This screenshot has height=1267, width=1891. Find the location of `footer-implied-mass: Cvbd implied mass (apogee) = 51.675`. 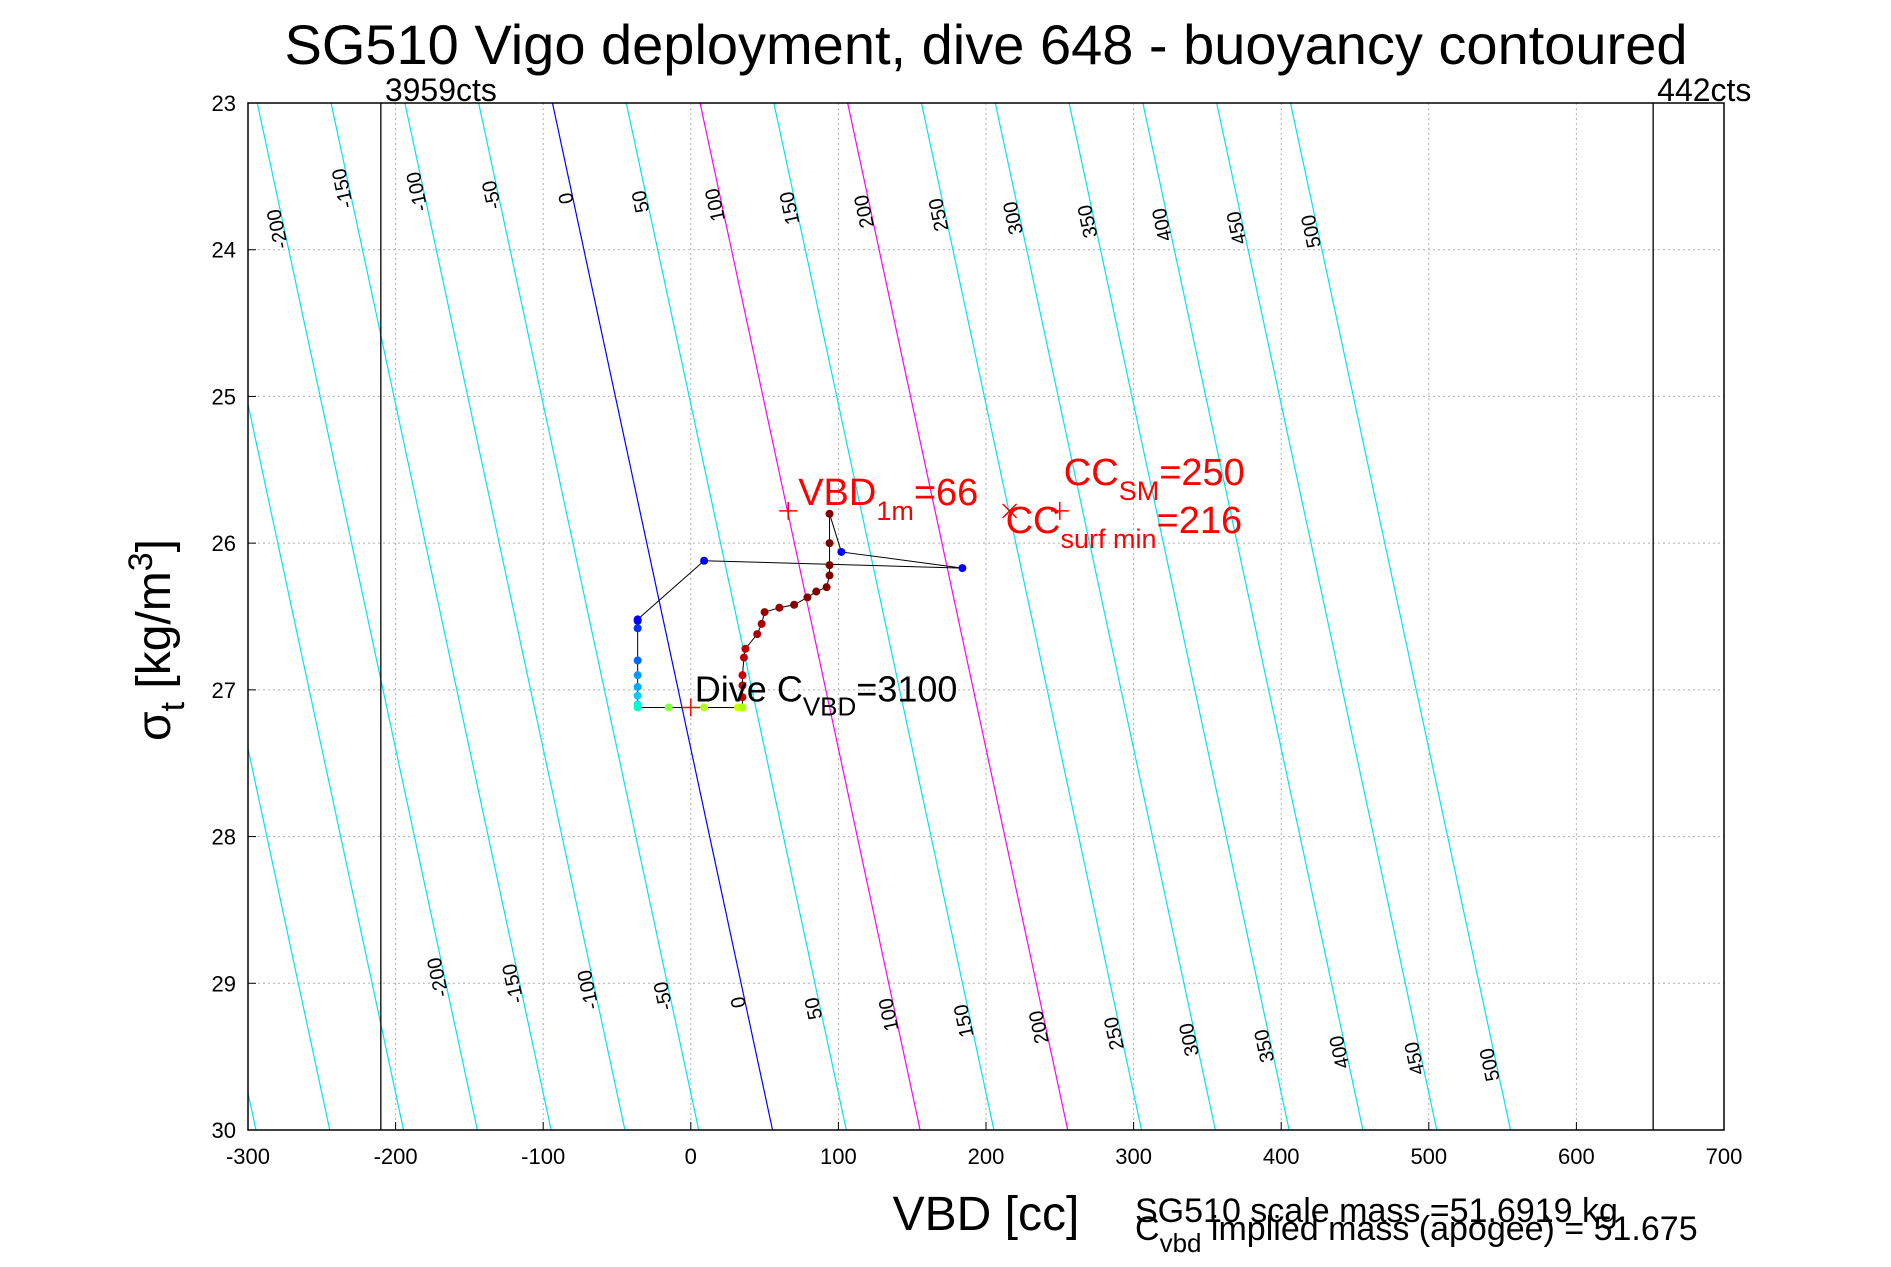

footer-implied-mass: Cvbd implied mass (apogee) = 51.675 is located at coordinates (1416, 1234).